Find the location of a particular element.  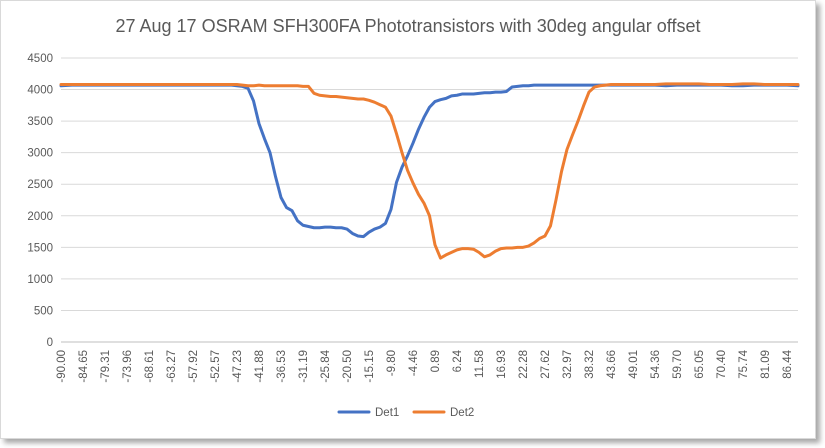

x-tick-label: -41.88 is located at coordinates (260, 366).